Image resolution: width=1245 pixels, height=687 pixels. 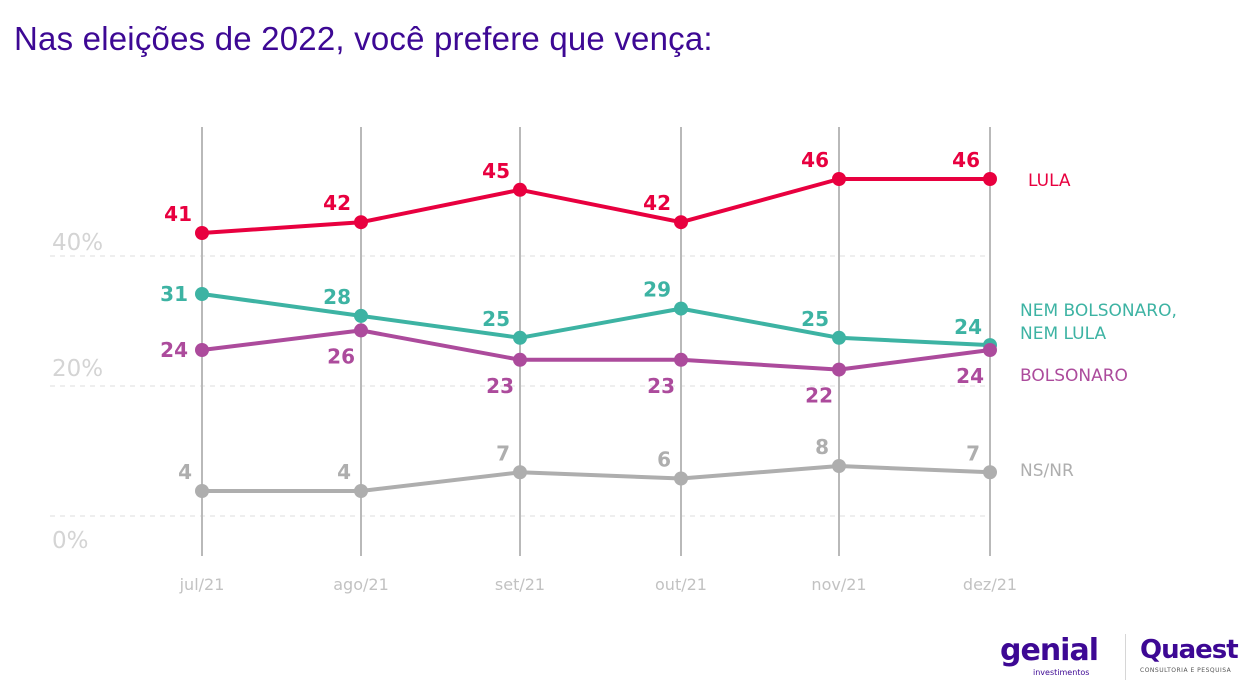 What do you see at coordinates (361, 584) in the screenshot?
I see `x-tick-label: ago/21` at bounding box center [361, 584].